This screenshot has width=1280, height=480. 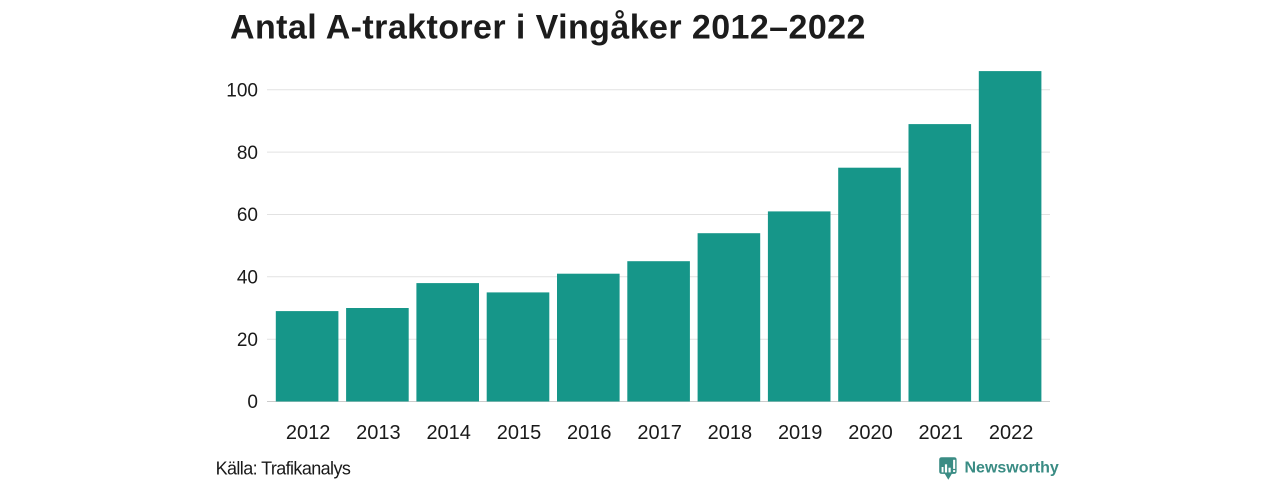 I want to click on svg-text: 20, so click(x=247, y=340).